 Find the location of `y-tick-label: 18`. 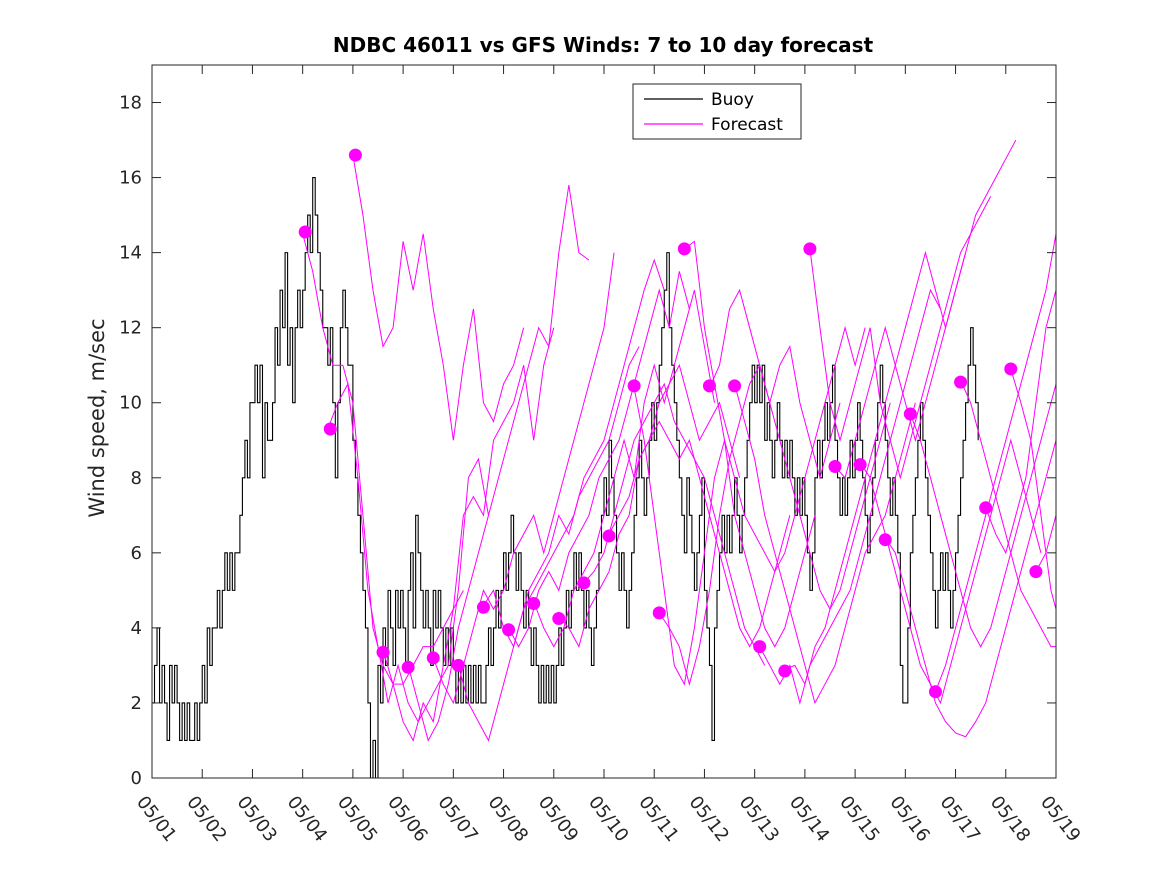

y-tick-label: 18 is located at coordinates (130, 103).